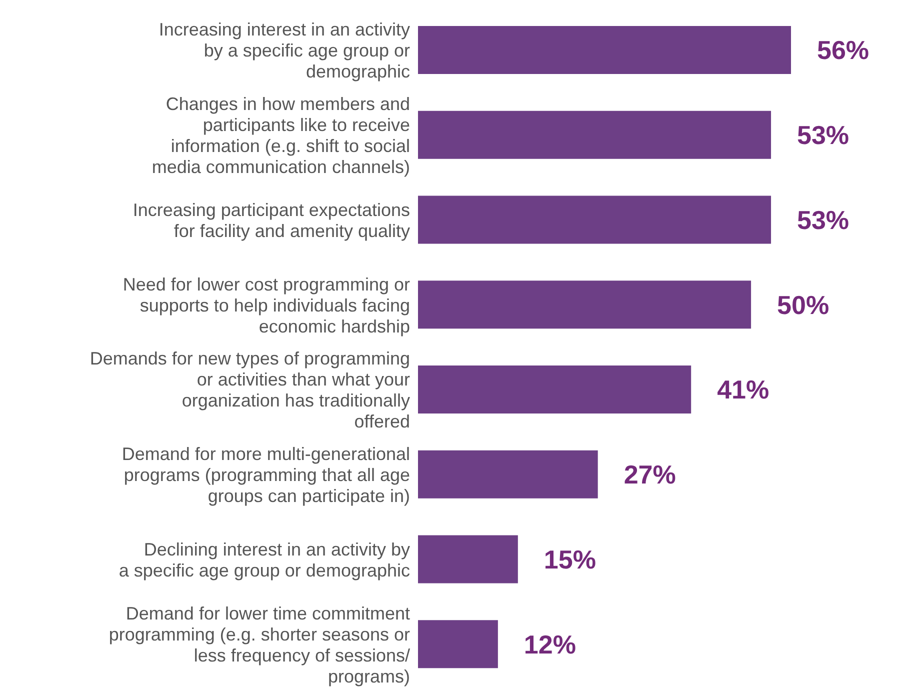  I want to click on data-label: 15%, so click(570, 559).